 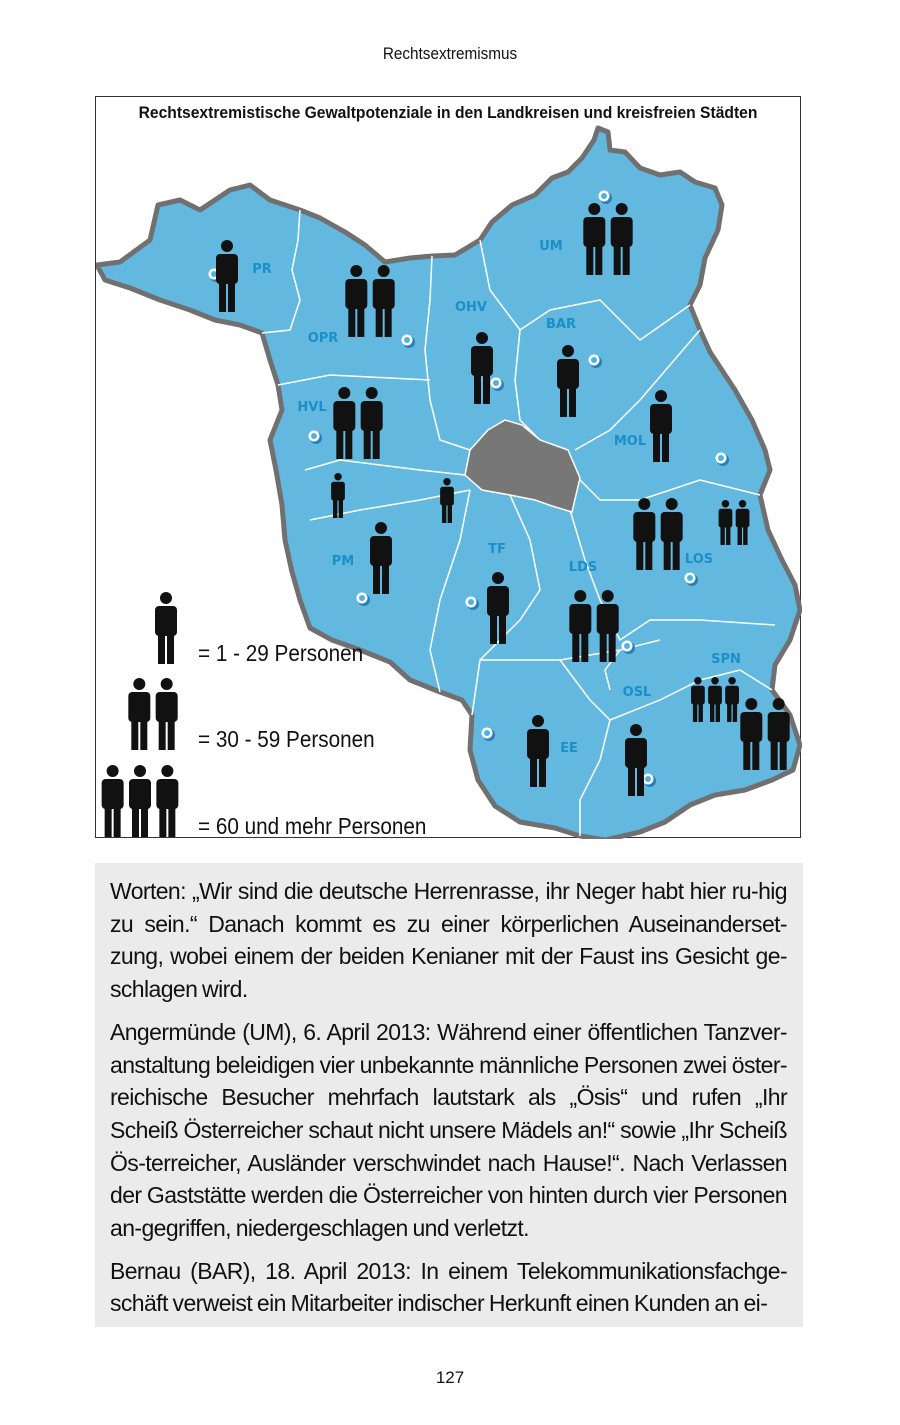 I want to click on figures-pm, so click(x=381, y=558).